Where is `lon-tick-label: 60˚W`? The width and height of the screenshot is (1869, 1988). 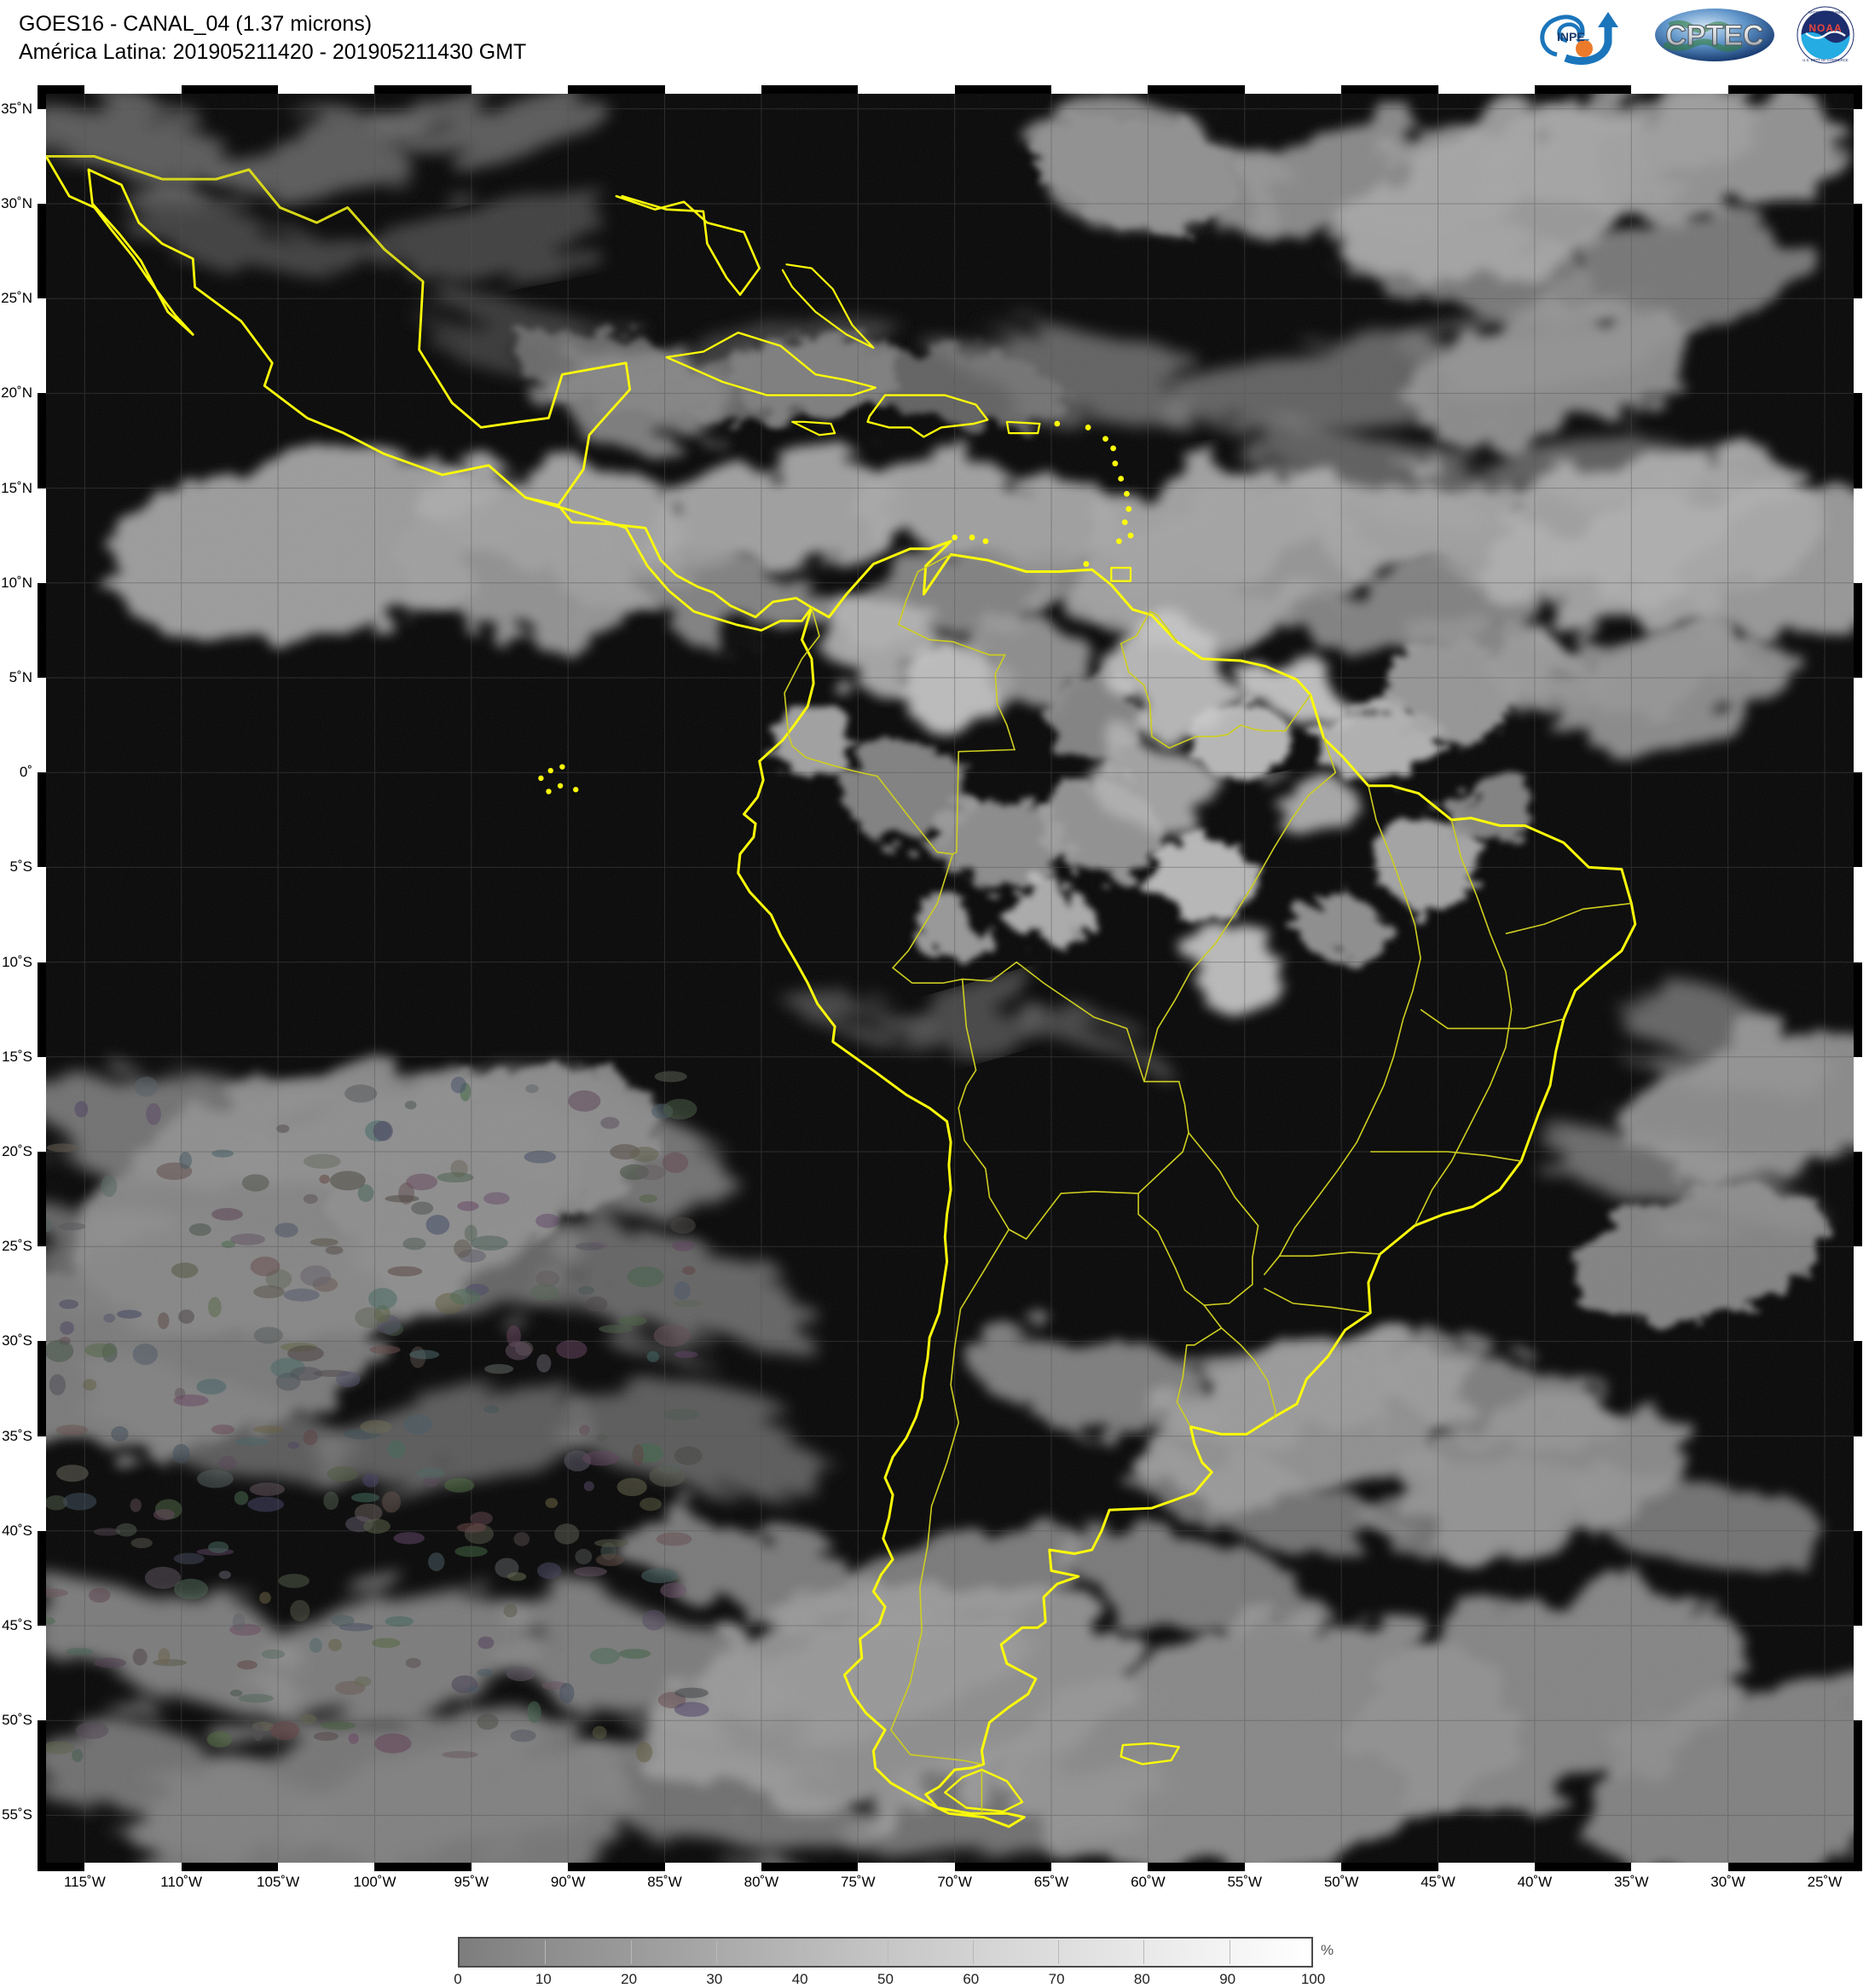
lon-tick-label: 60˚W is located at coordinates (1148, 1882).